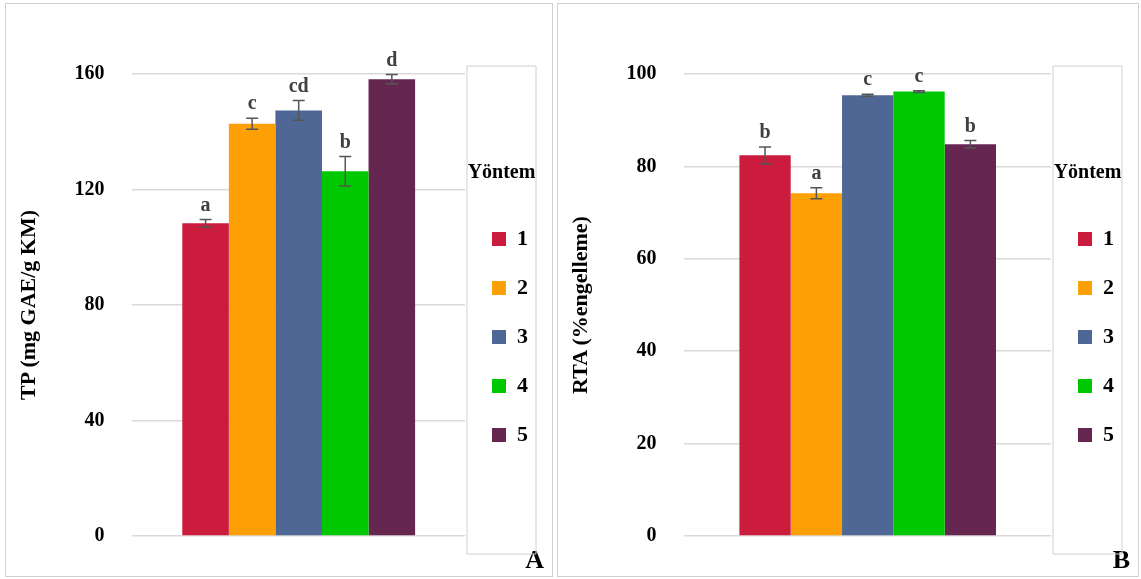  What do you see at coordinates (298, 84) in the screenshot?
I see `annotation: cd` at bounding box center [298, 84].